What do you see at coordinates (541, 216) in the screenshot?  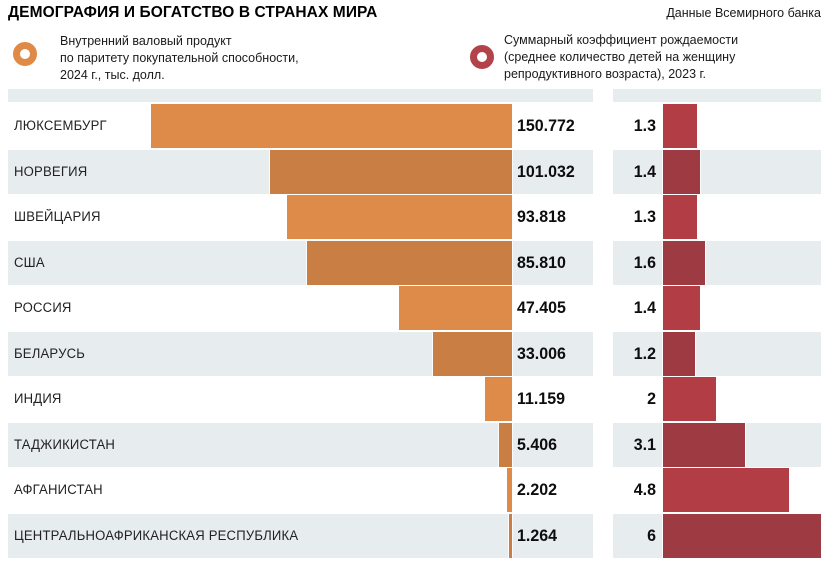 I see `gdp-value-label: 93.818` at bounding box center [541, 216].